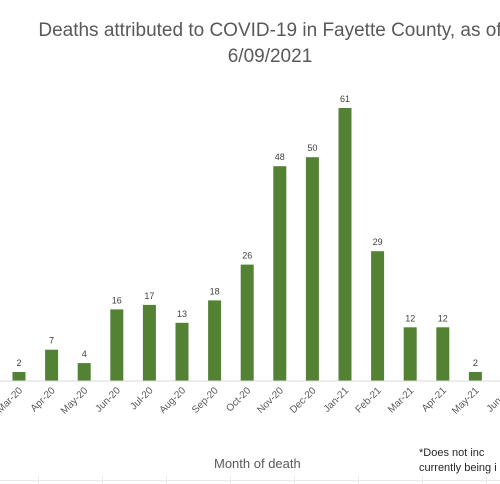 The image size is (500, 484). I want to click on tick-label-jul-20: Jul-20, so click(141, 398).